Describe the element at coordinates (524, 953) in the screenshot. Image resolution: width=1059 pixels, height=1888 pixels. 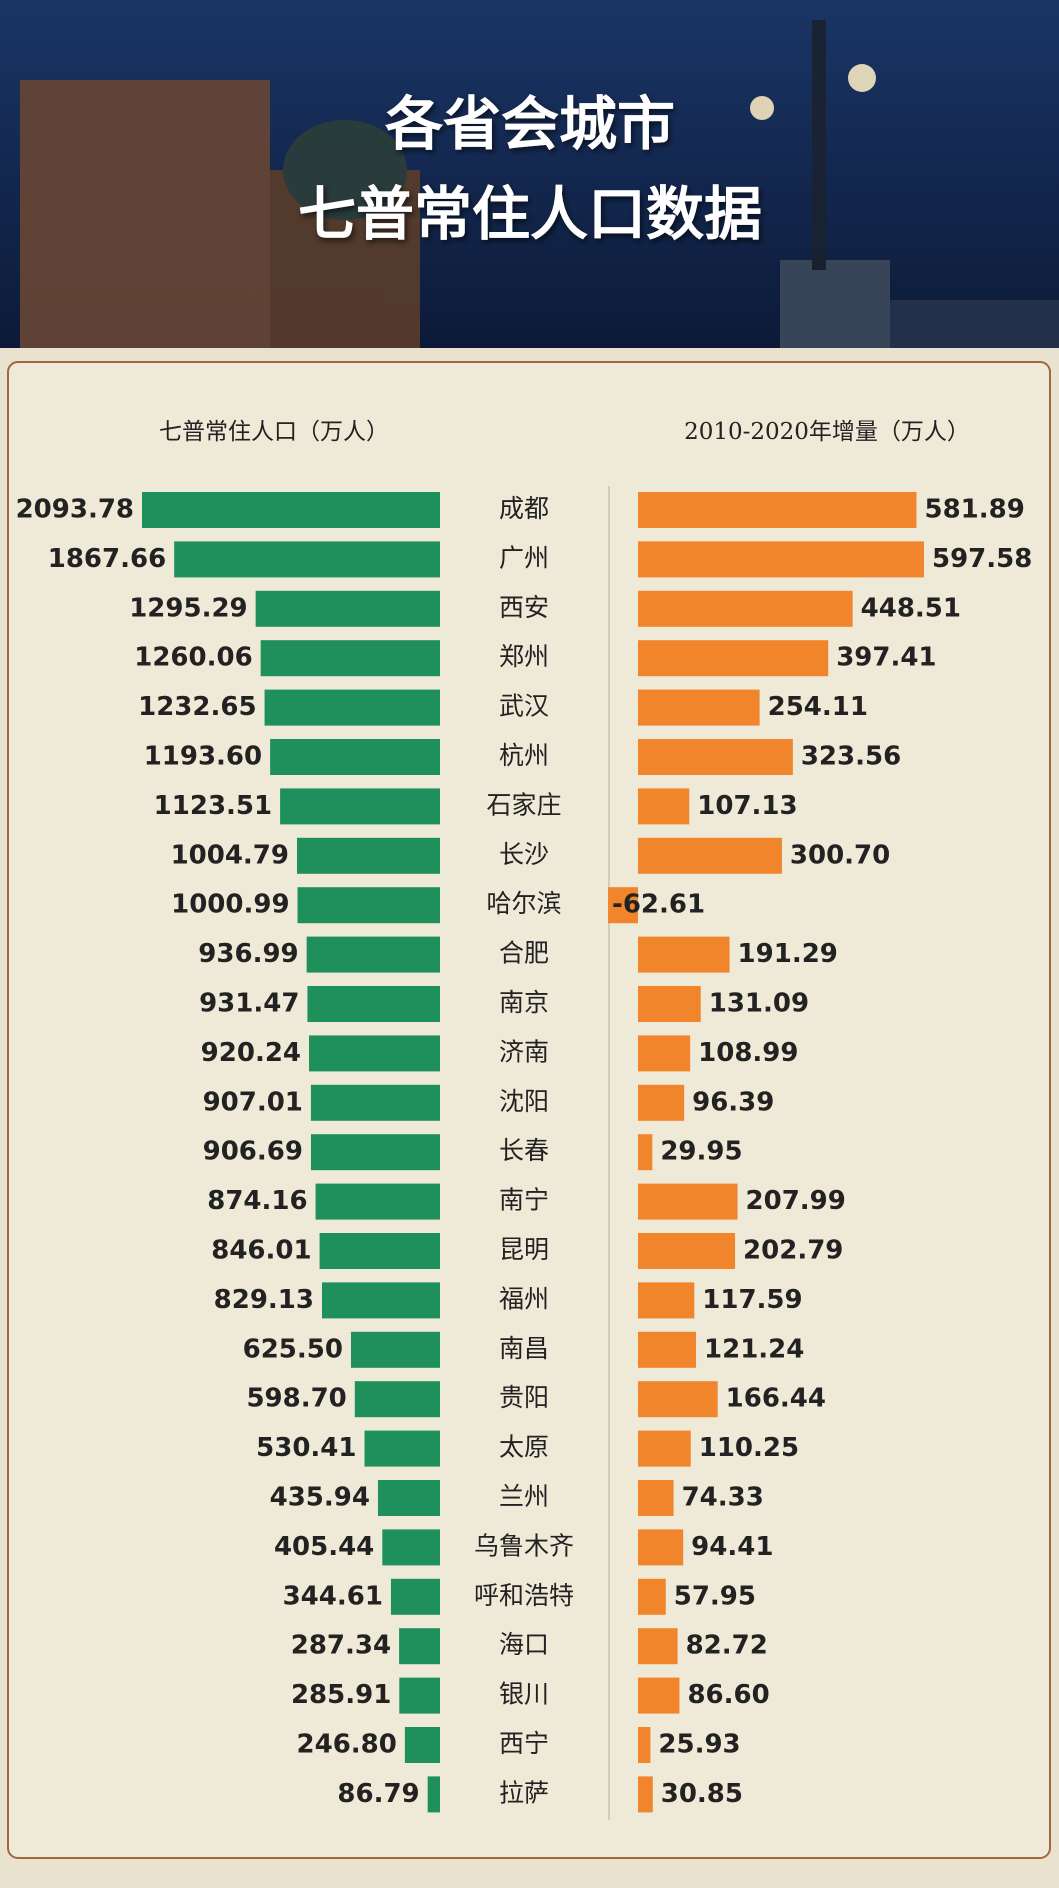
I see `category-label: 合肥` at that location.